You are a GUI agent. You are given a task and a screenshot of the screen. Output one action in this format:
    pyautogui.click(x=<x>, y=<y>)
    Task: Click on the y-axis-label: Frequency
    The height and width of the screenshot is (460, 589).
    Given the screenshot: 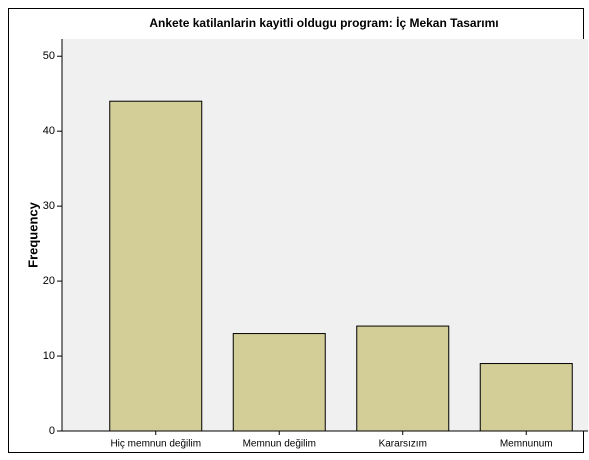 What is the action you would take?
    pyautogui.click(x=32, y=234)
    